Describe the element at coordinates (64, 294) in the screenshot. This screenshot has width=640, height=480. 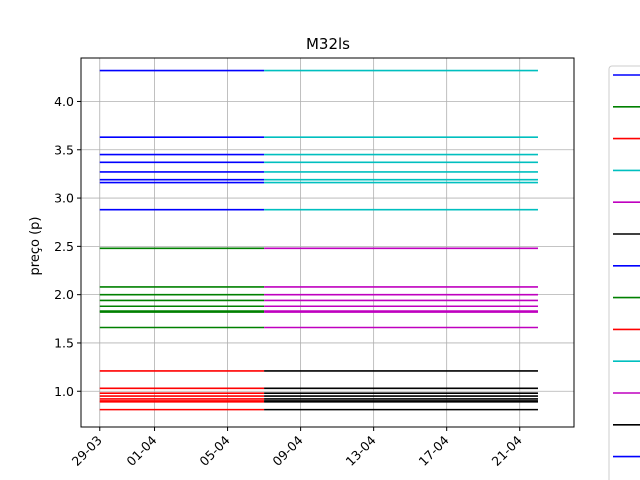
I see `y-tick-label: 2.0` at that location.